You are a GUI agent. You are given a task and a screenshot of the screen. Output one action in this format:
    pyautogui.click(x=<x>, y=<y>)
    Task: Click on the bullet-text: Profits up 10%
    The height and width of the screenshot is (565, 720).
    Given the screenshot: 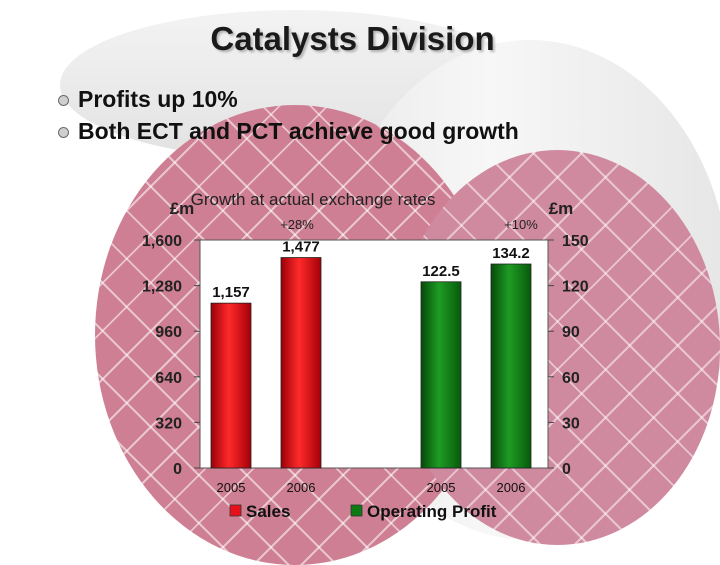 What is the action you would take?
    pyautogui.click(x=158, y=99)
    